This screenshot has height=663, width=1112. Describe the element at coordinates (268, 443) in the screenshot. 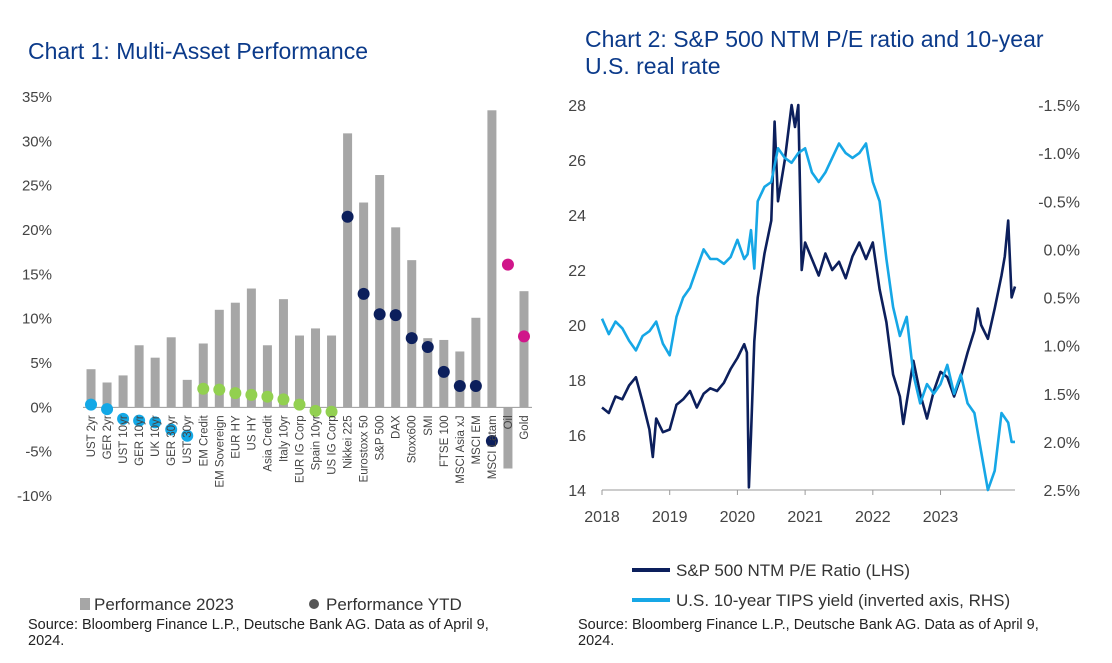

I see `chart1-category-label: Asia Credit` at that location.